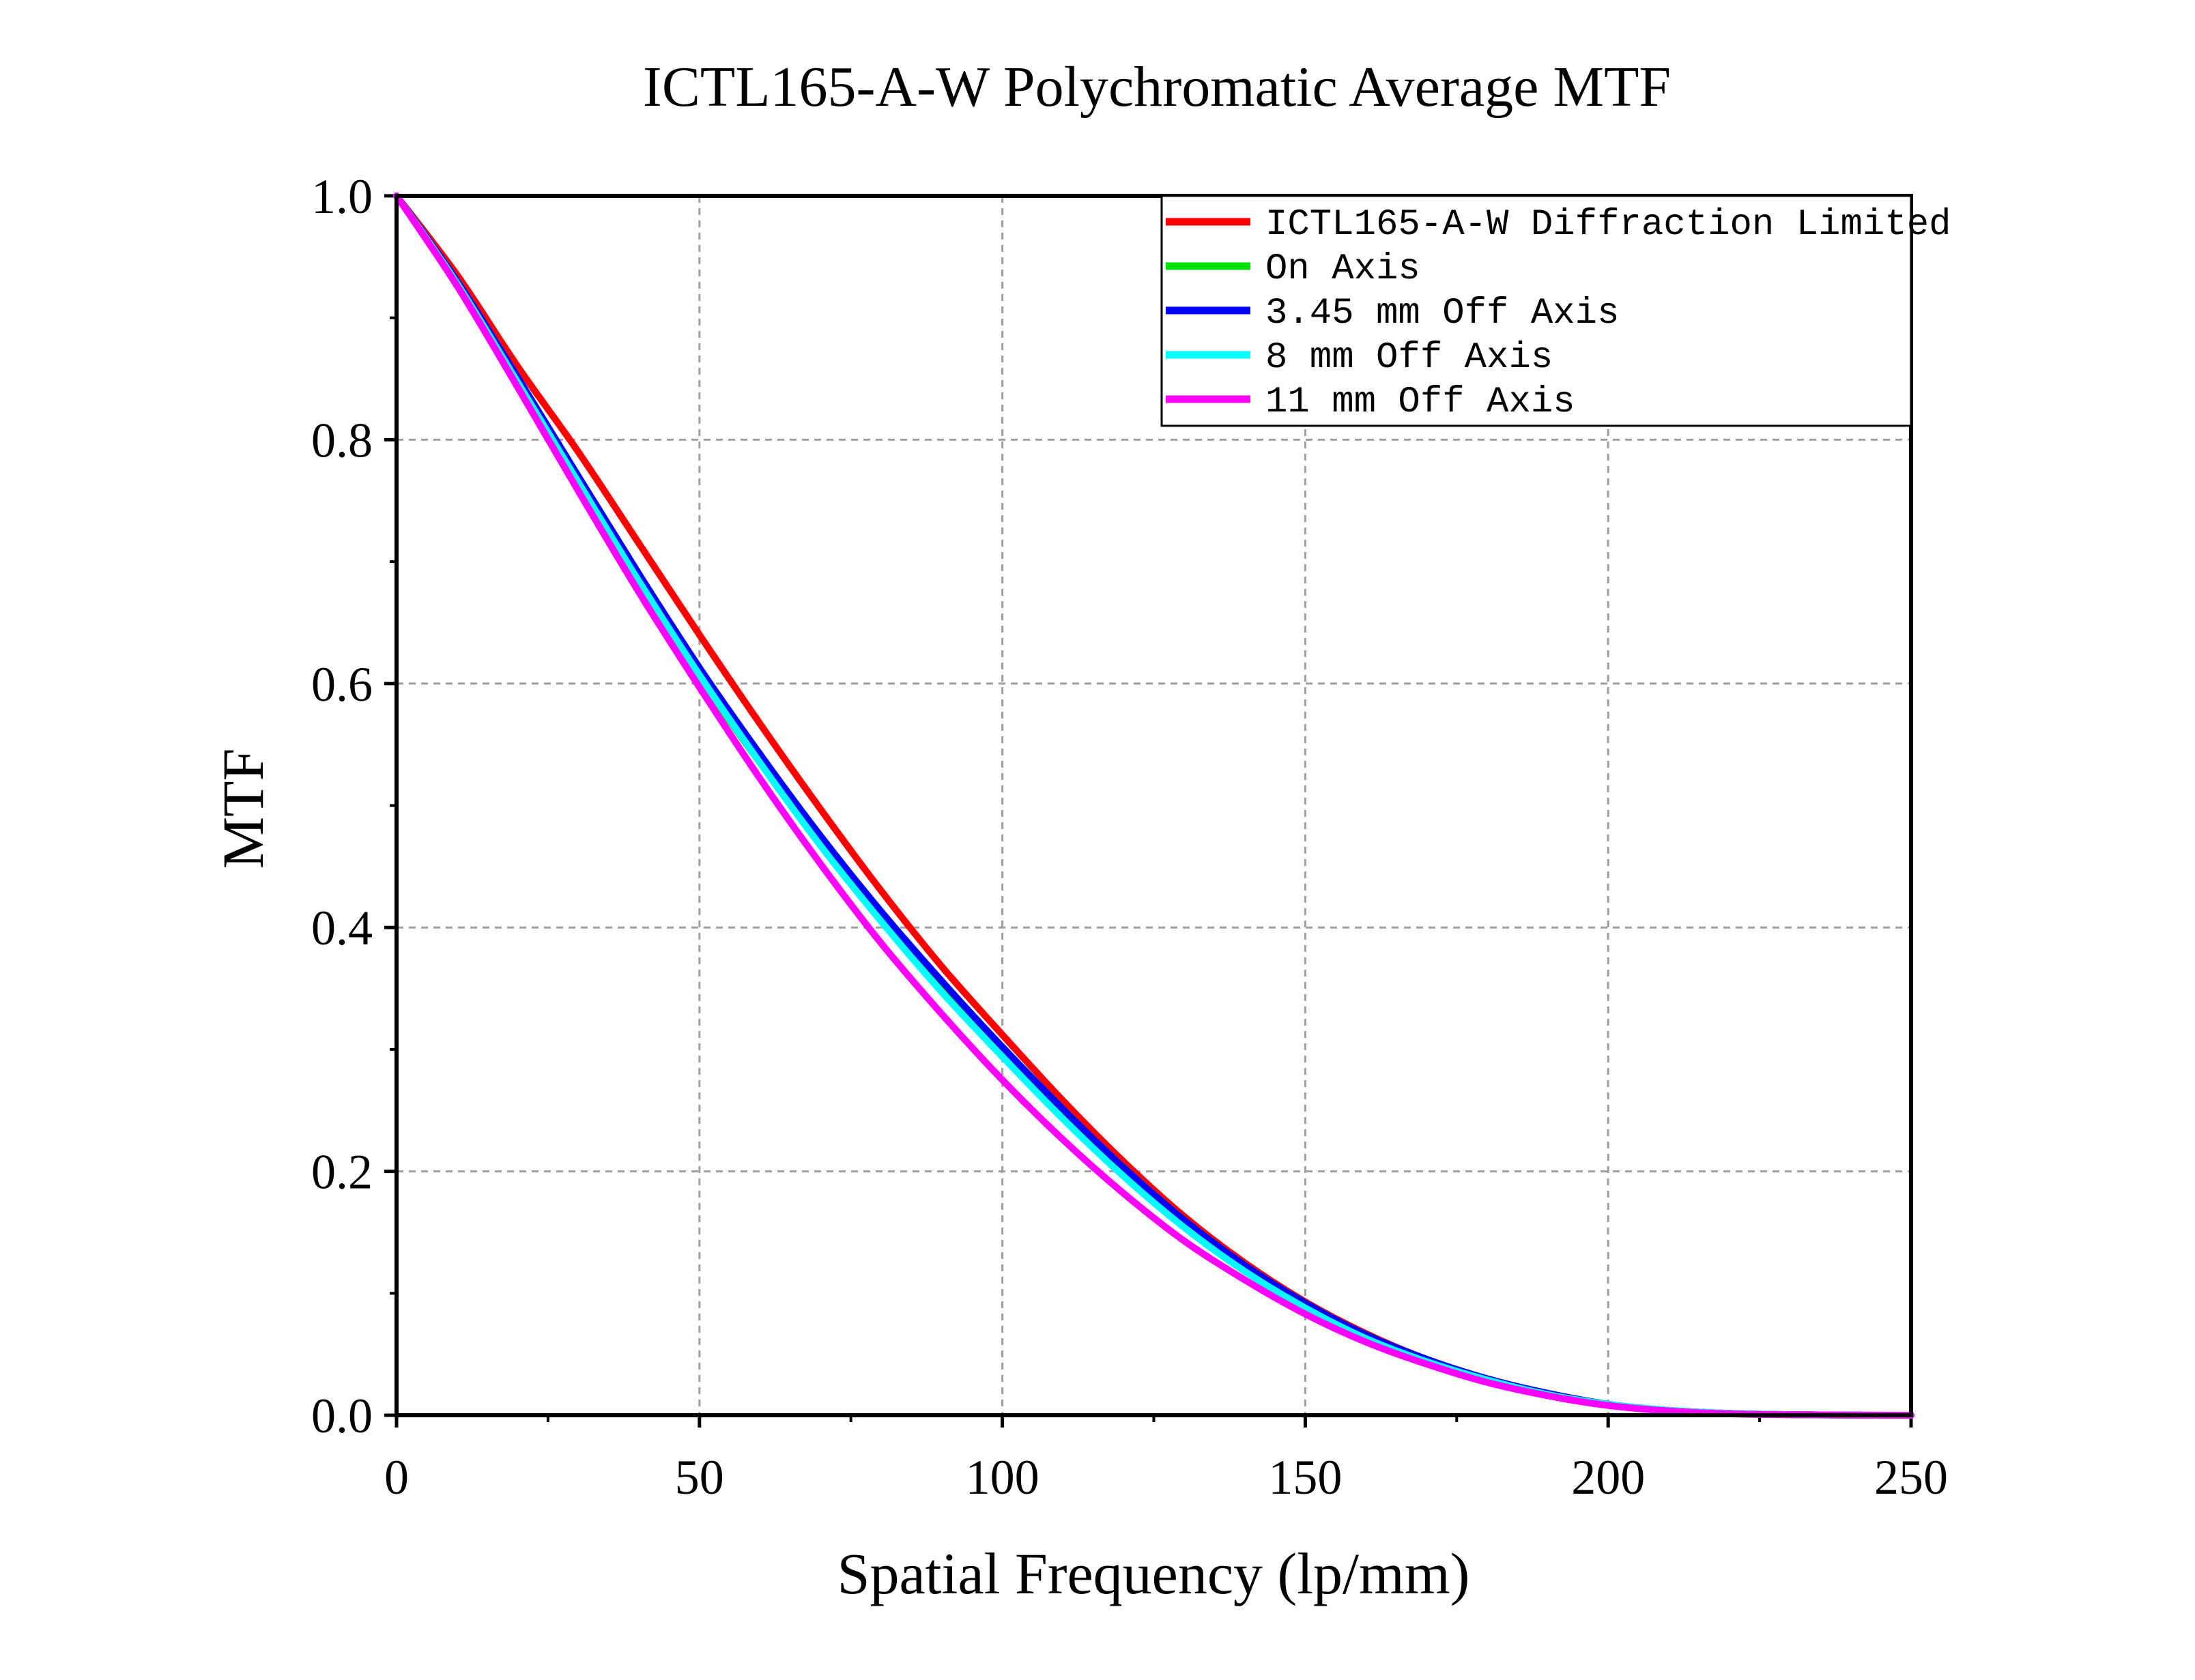 Image resolution: width=2195 pixels, height=1680 pixels. I want to click on legend-box, so click(1536, 310).